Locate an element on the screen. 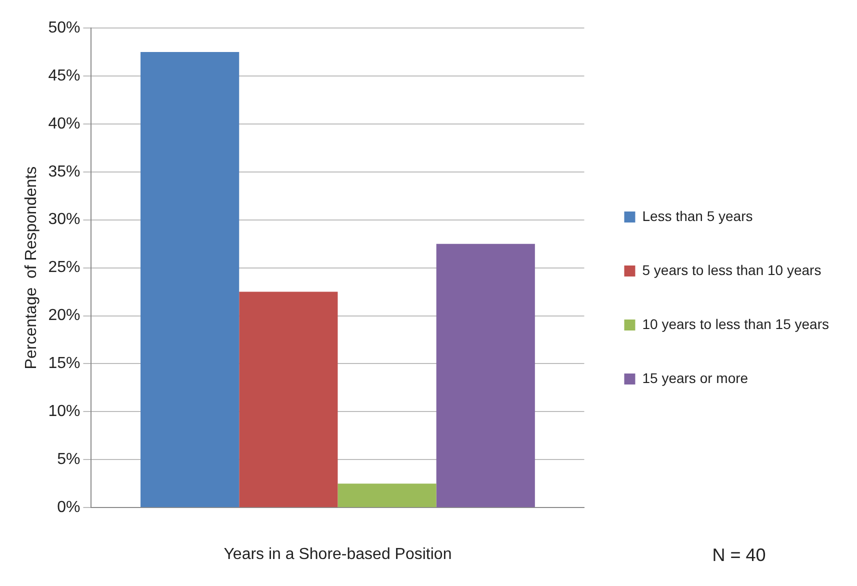 This screenshot has width=857, height=586. y-tick-label: 50% is located at coordinates (64, 27).